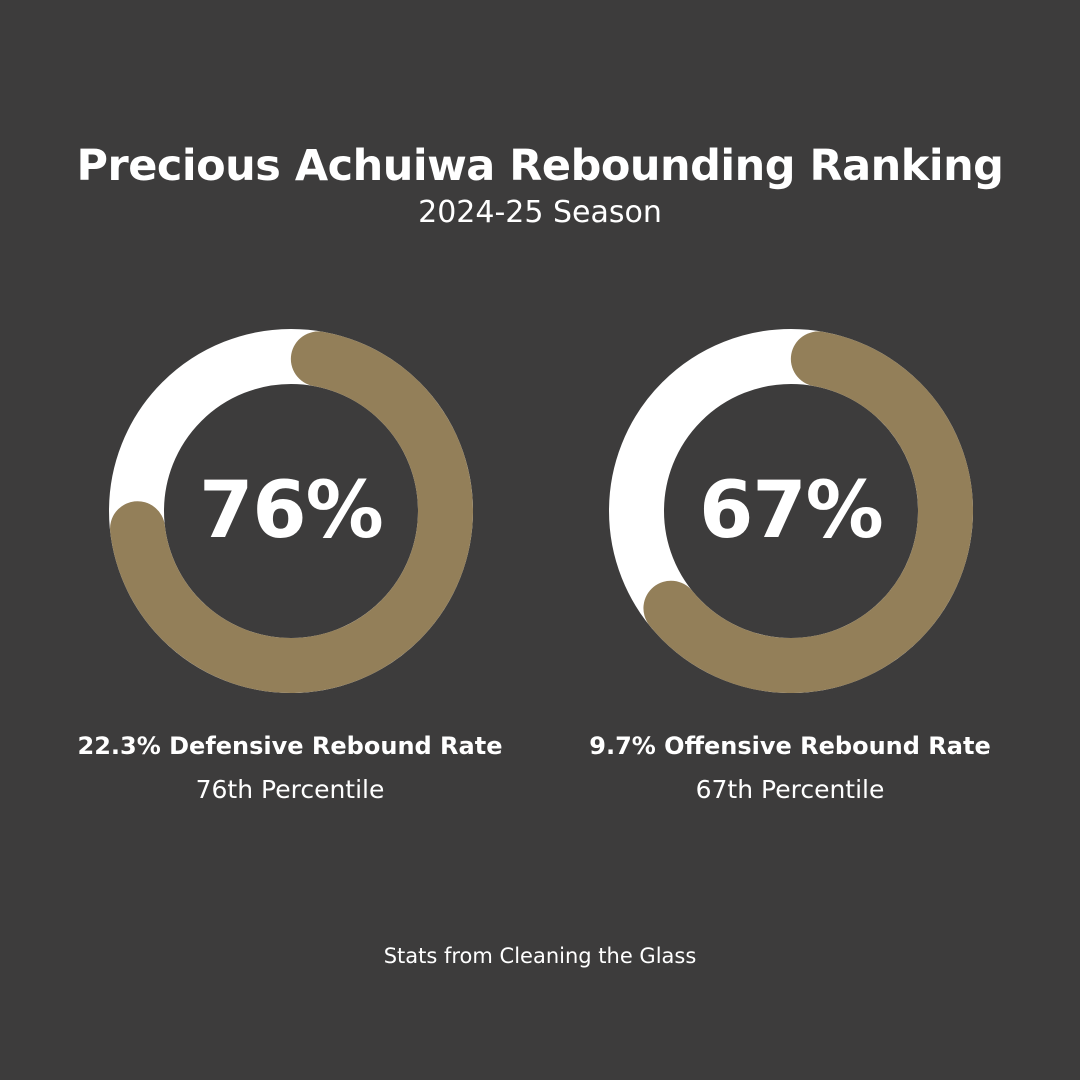 Image resolution: width=1080 pixels, height=1080 pixels. Describe the element at coordinates (540, 212) in the screenshot. I see `chart-subtitle: 2024-25 Season` at that location.